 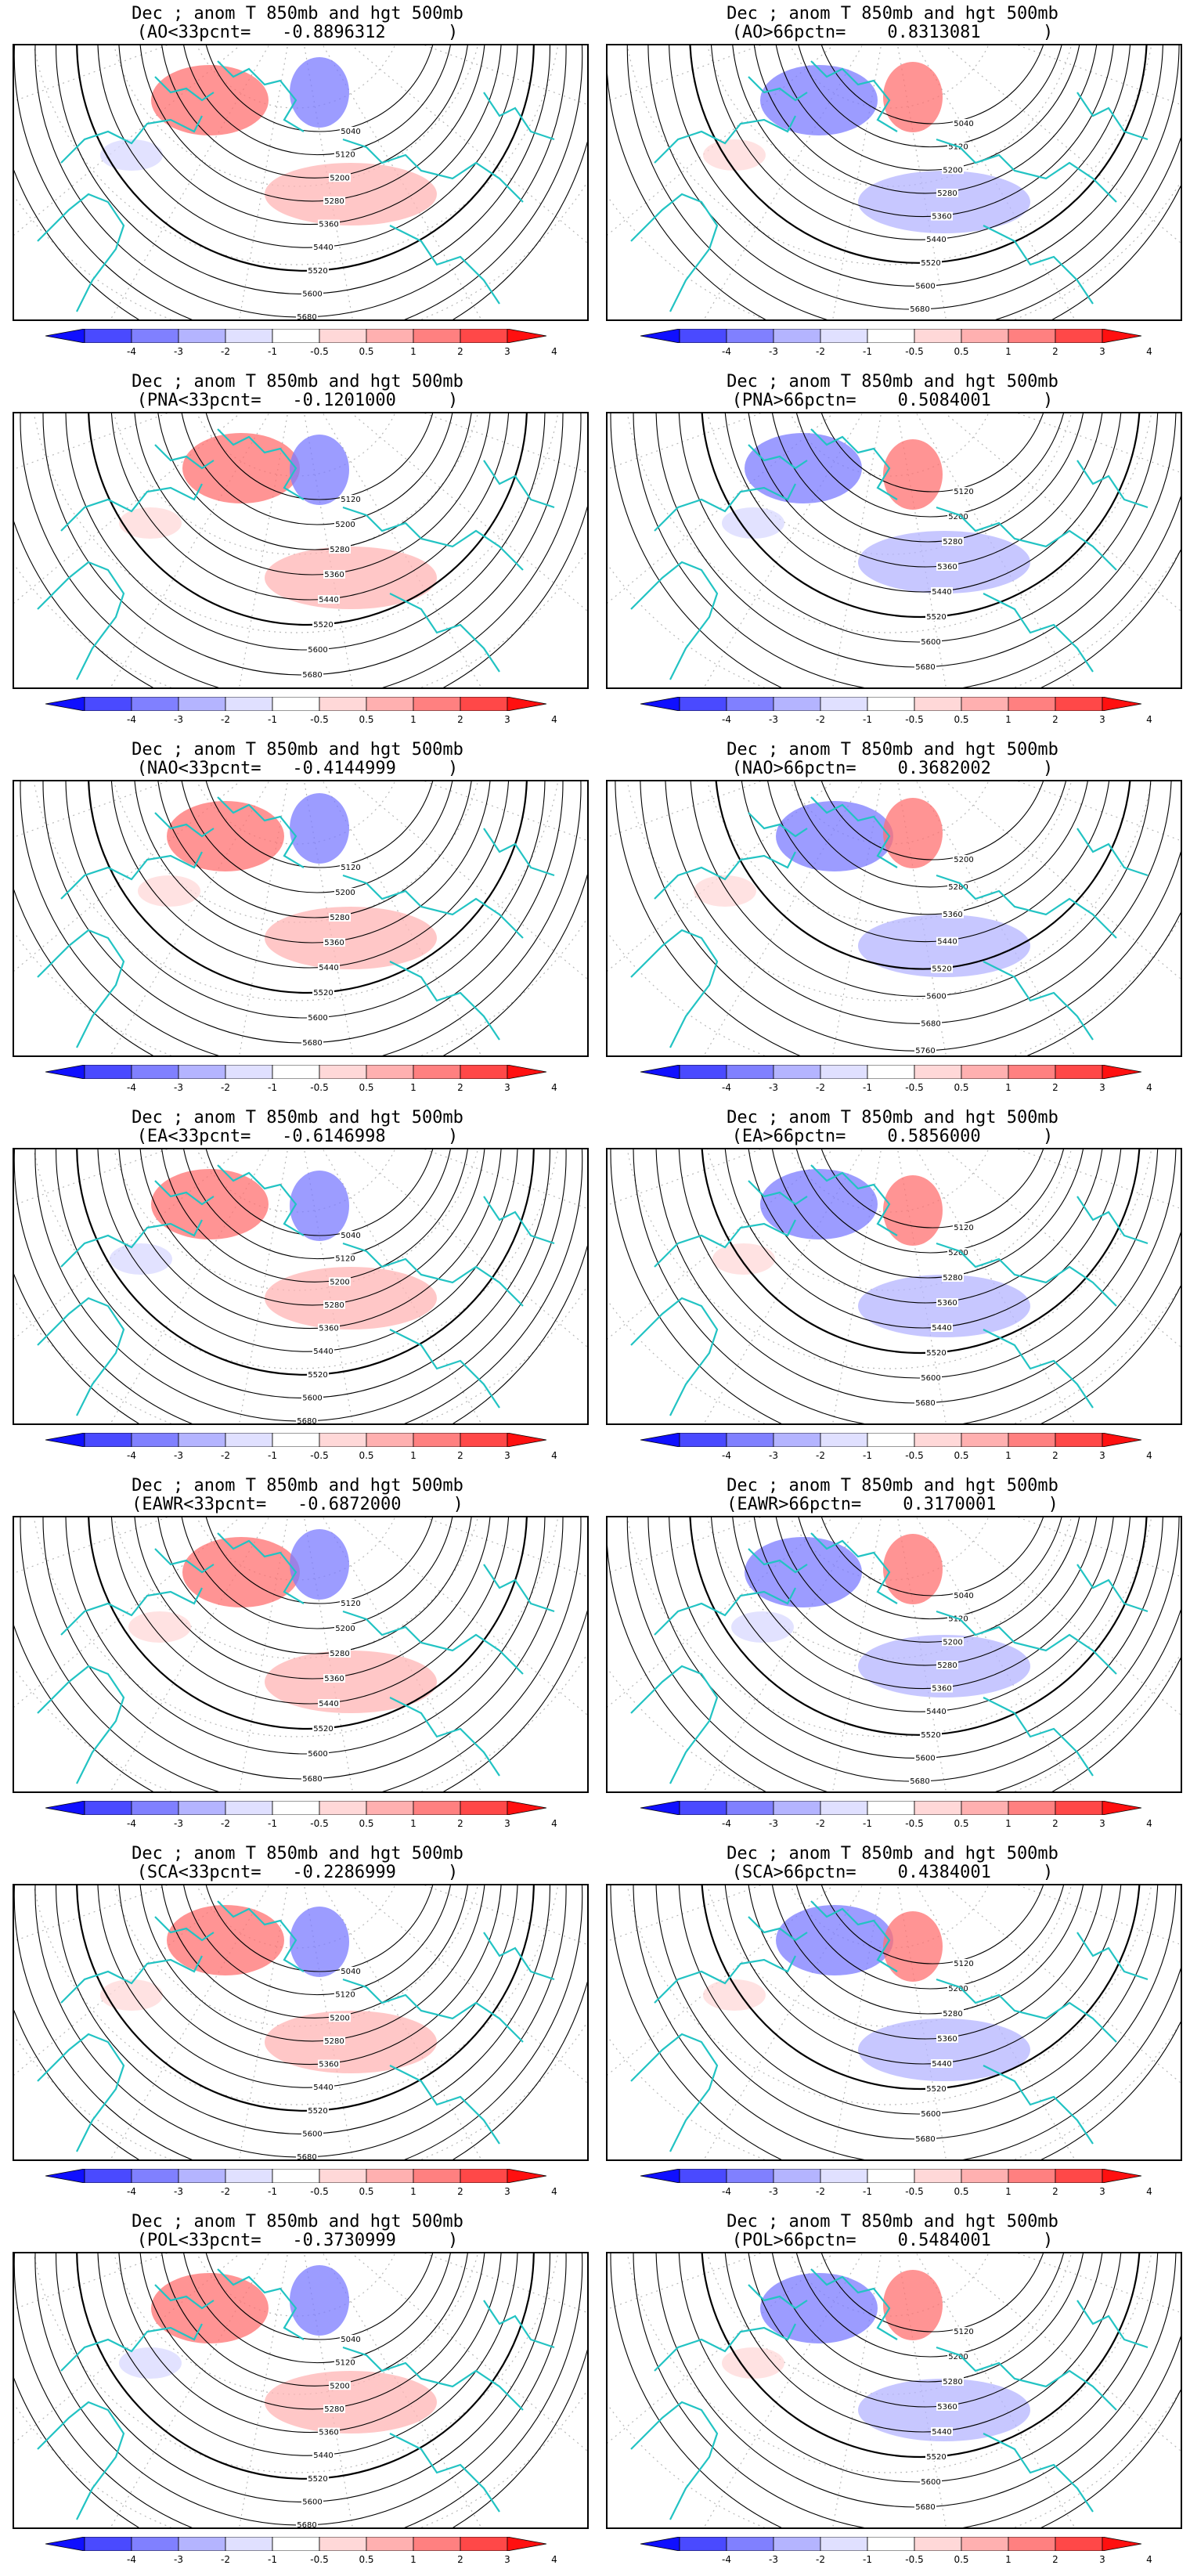 What do you see at coordinates (952, 2014) in the screenshot?
I see `contour-label: 5280` at bounding box center [952, 2014].